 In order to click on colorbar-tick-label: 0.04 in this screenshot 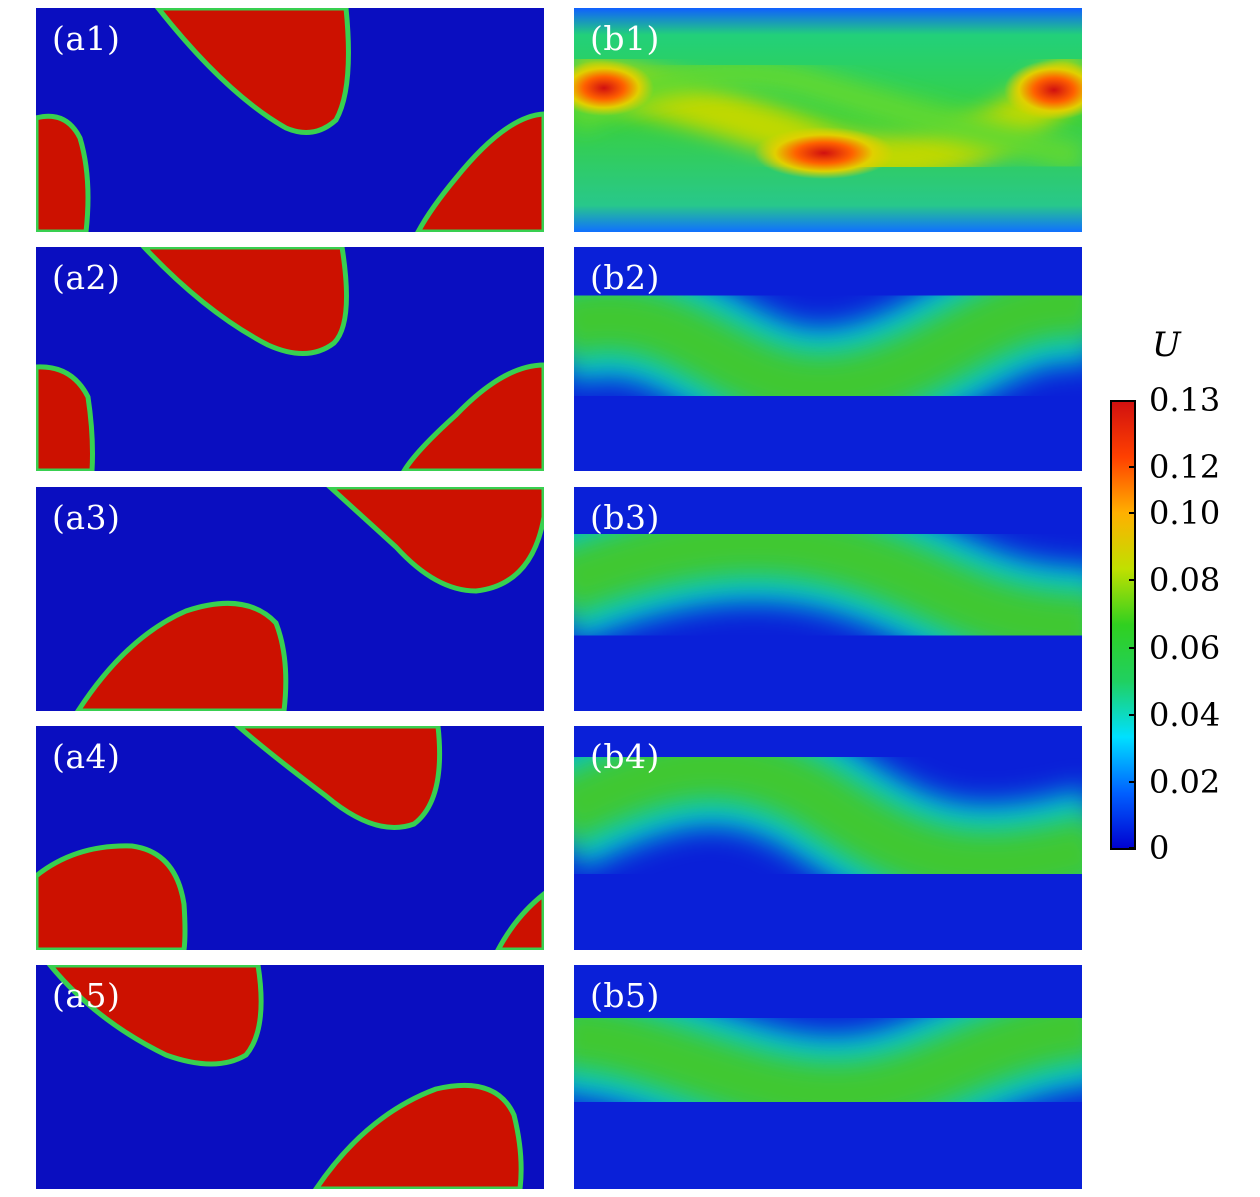, I will do `click(1185, 715)`.